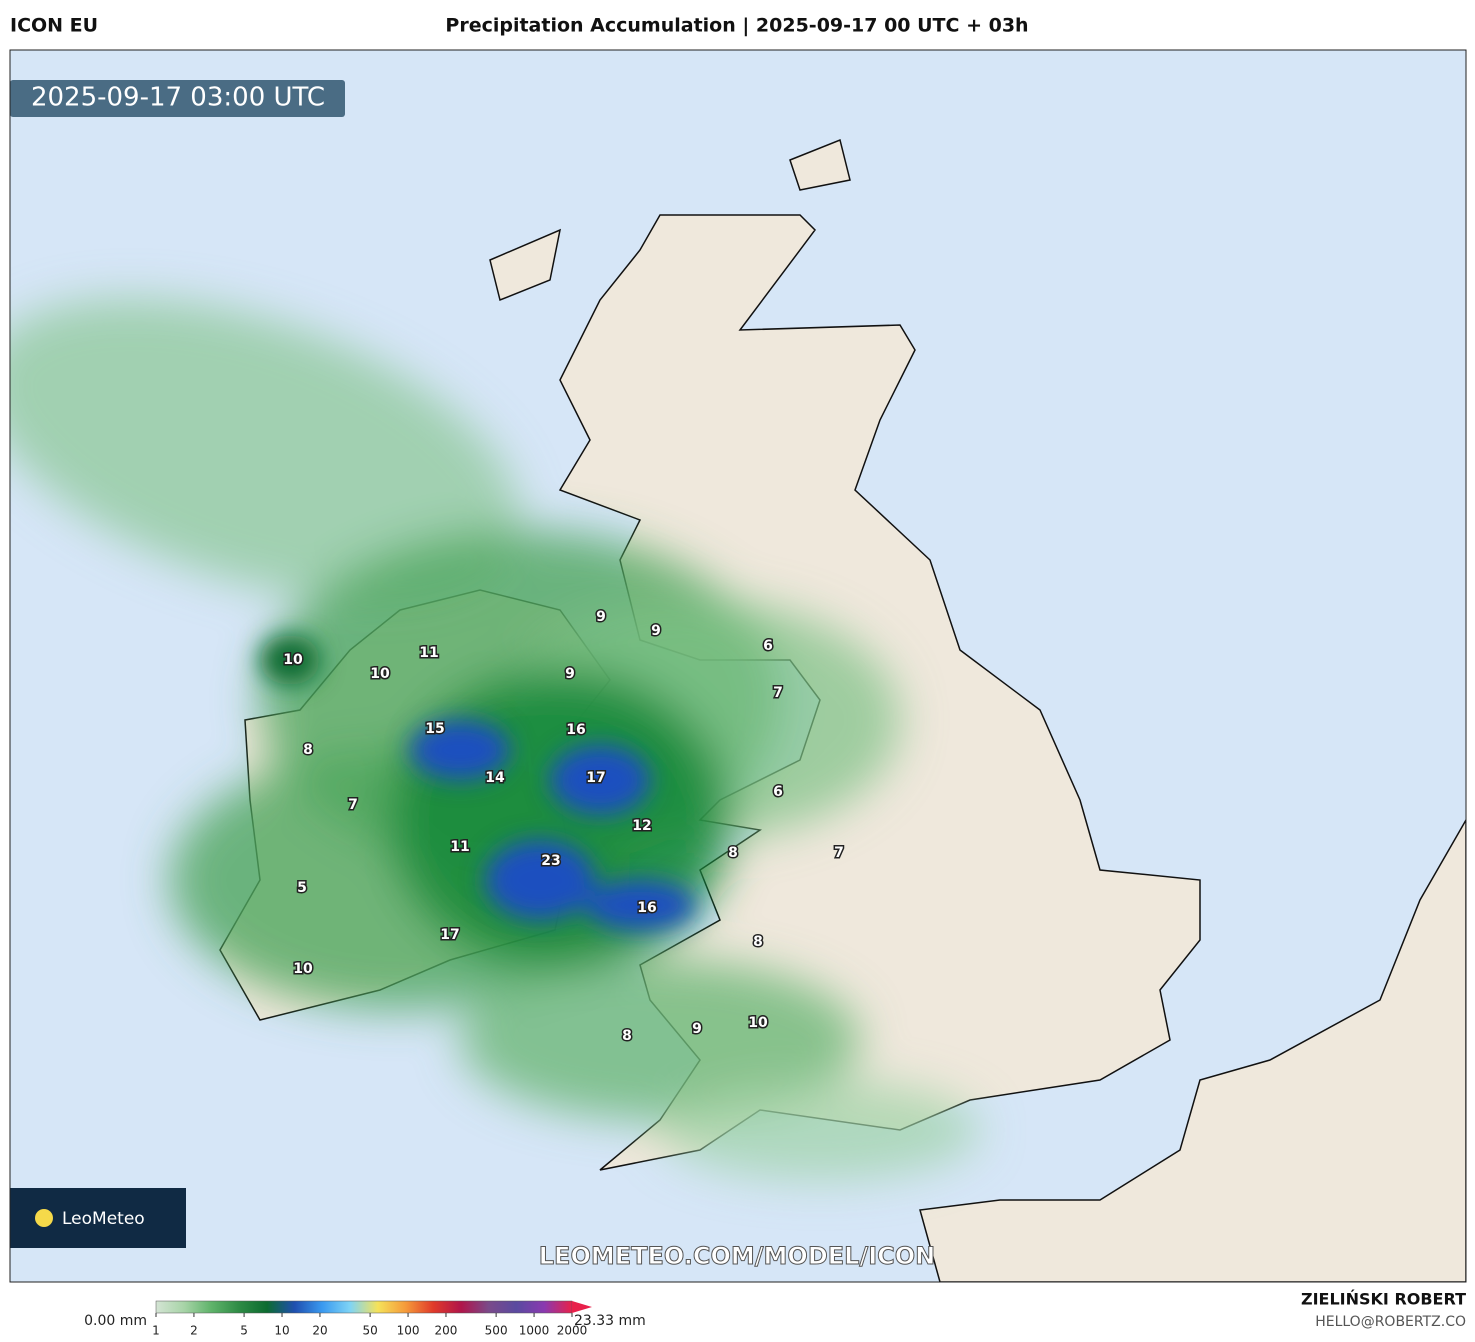  Describe the element at coordinates (641, 826) in the screenshot. I see `value-label: 12` at that location.